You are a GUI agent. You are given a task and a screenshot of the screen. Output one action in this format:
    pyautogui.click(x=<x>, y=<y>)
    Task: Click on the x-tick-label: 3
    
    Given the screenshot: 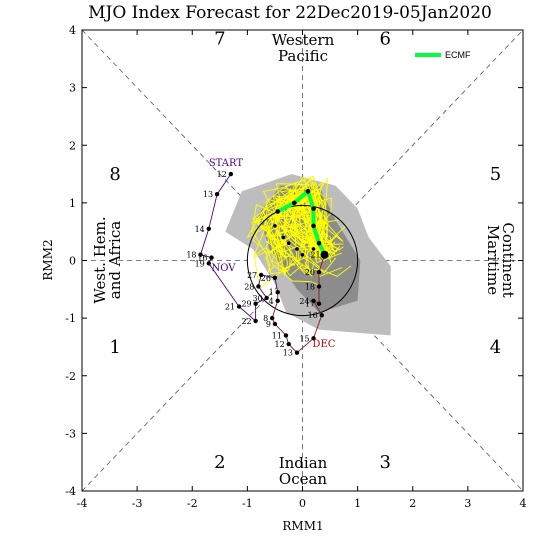 What is the action you would take?
    pyautogui.click(x=467, y=503)
    